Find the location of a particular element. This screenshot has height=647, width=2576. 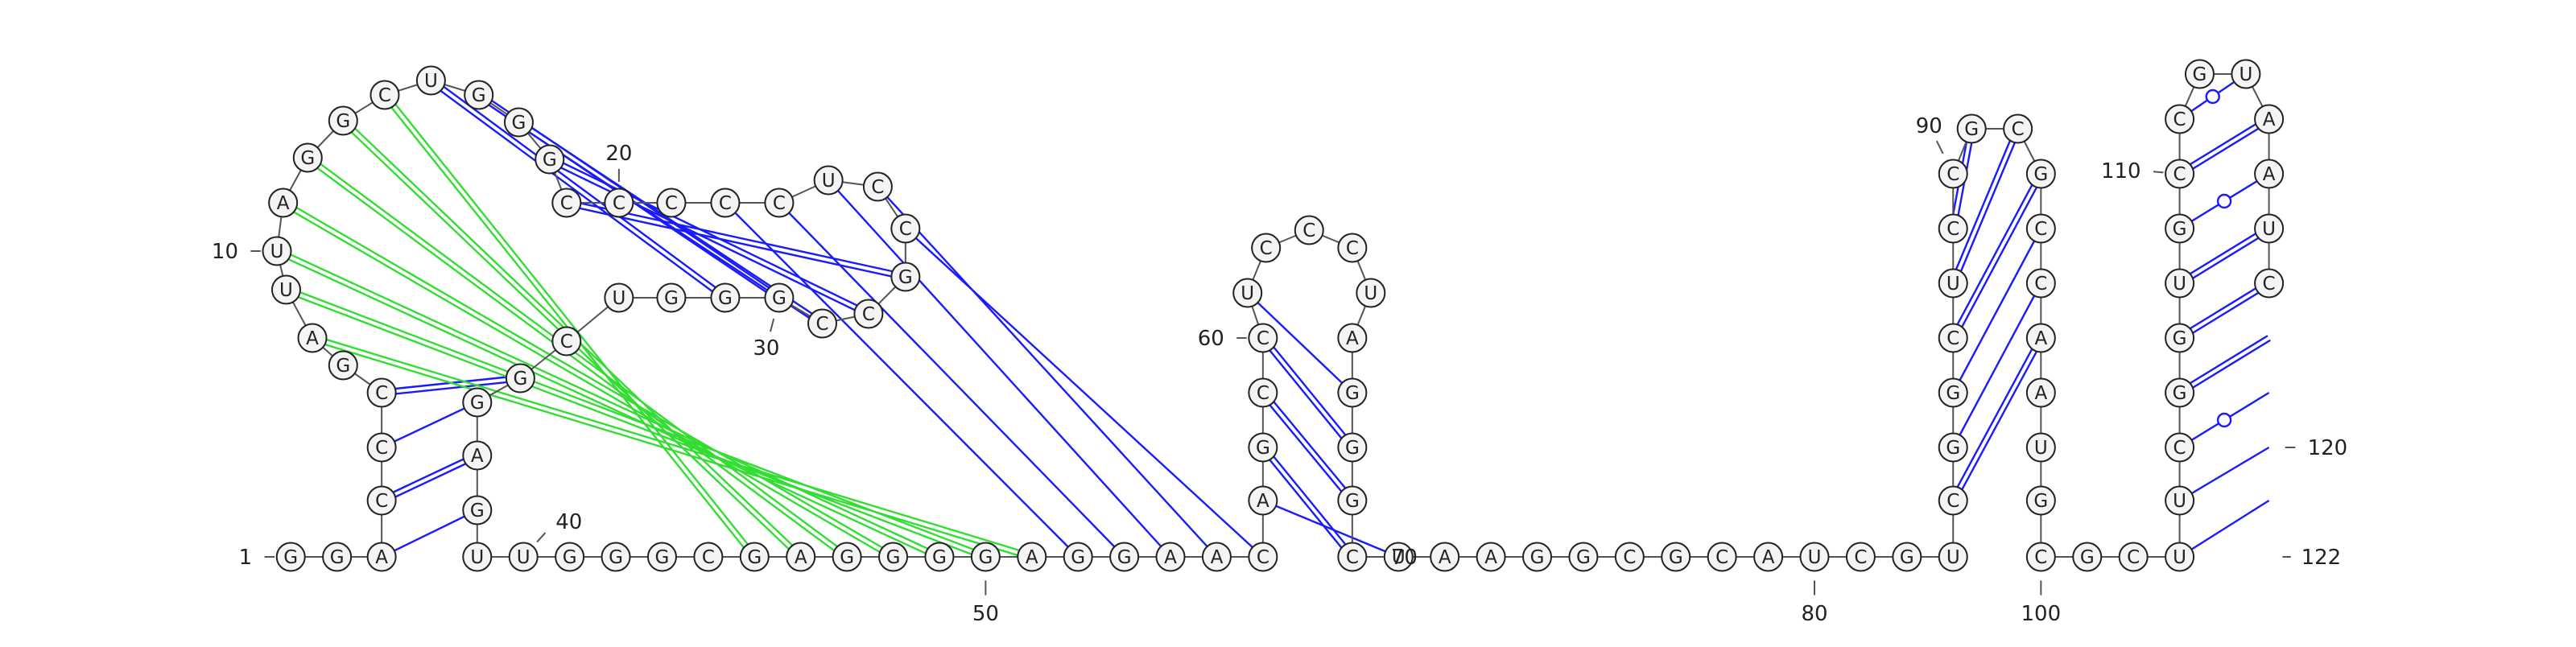

nucleotide-102: C is located at coordinates (2133, 557).